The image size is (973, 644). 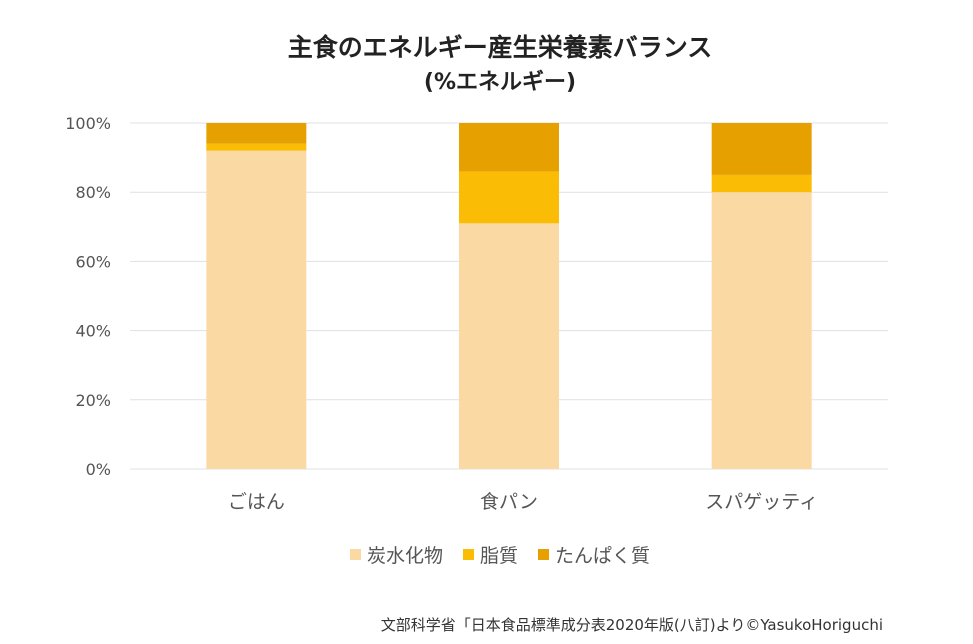 I want to click on legend-item-protein: たんぱく質, so click(x=594, y=554).